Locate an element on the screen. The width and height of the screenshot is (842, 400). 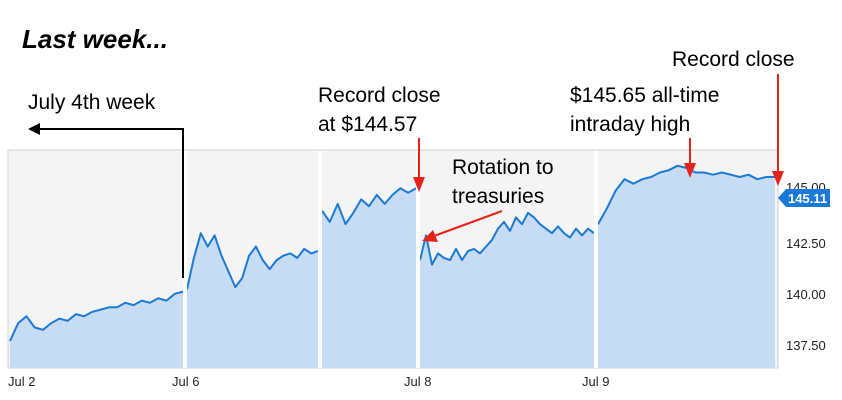
record-close-1-label: Record close is located at coordinates (379, 95).